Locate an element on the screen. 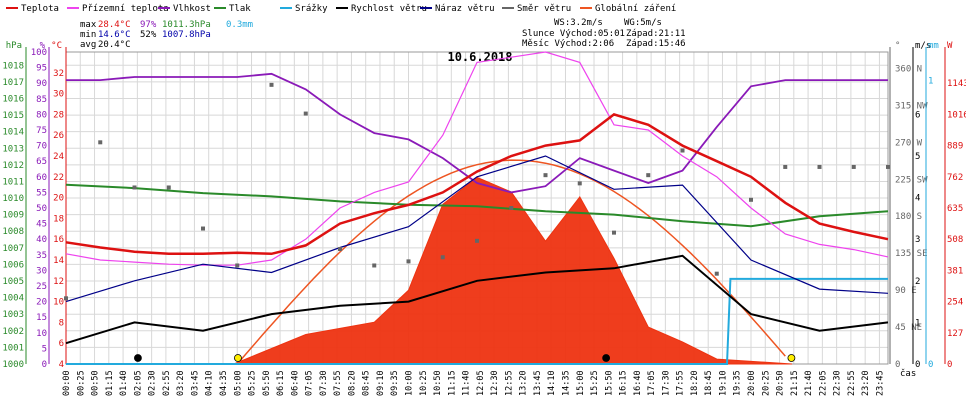  axis-tick-label: 4 is located at coordinates (61, 365).